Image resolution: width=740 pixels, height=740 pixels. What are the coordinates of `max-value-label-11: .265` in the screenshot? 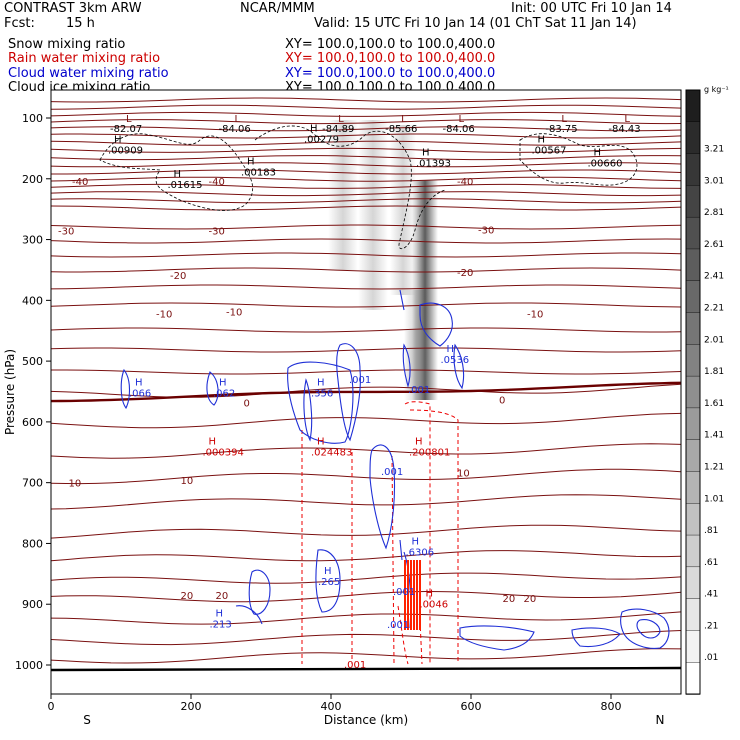 It's located at (329, 582).